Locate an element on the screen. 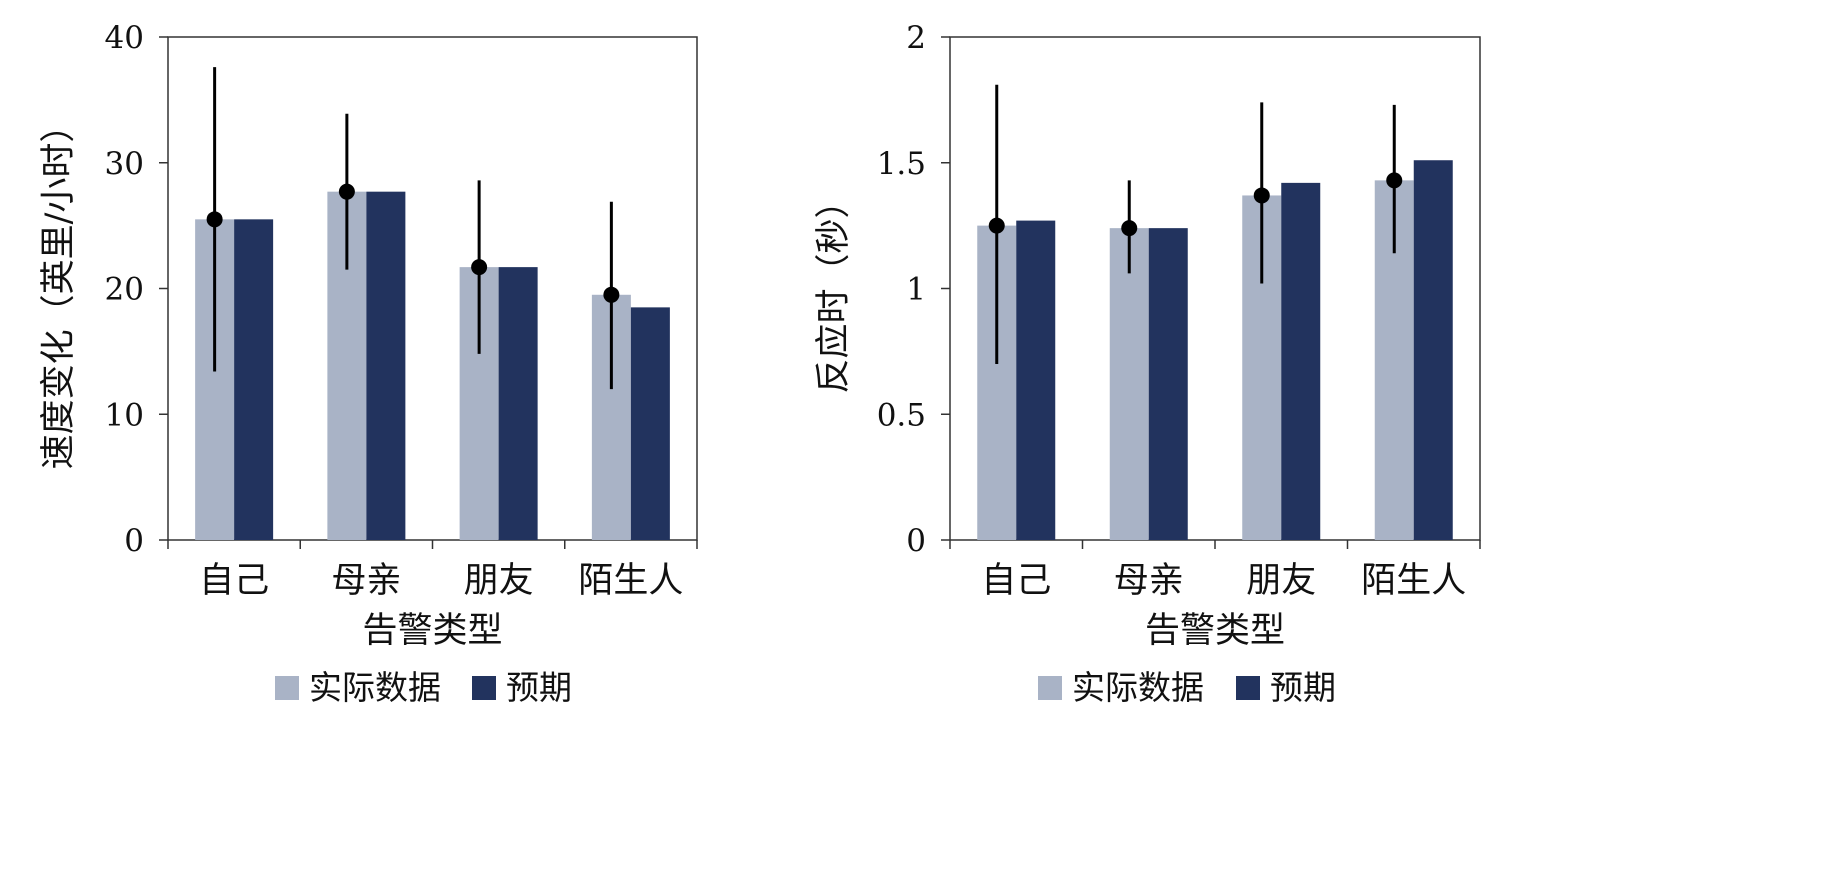 Image resolution: width=1842 pixels, height=885 pixels. y-tick-label: 0.5 is located at coordinates (901, 415).